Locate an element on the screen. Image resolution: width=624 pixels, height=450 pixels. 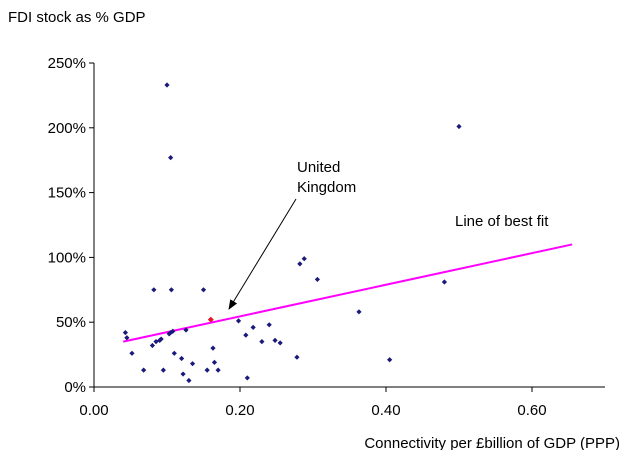
annotation-united: United is located at coordinates (318, 167).